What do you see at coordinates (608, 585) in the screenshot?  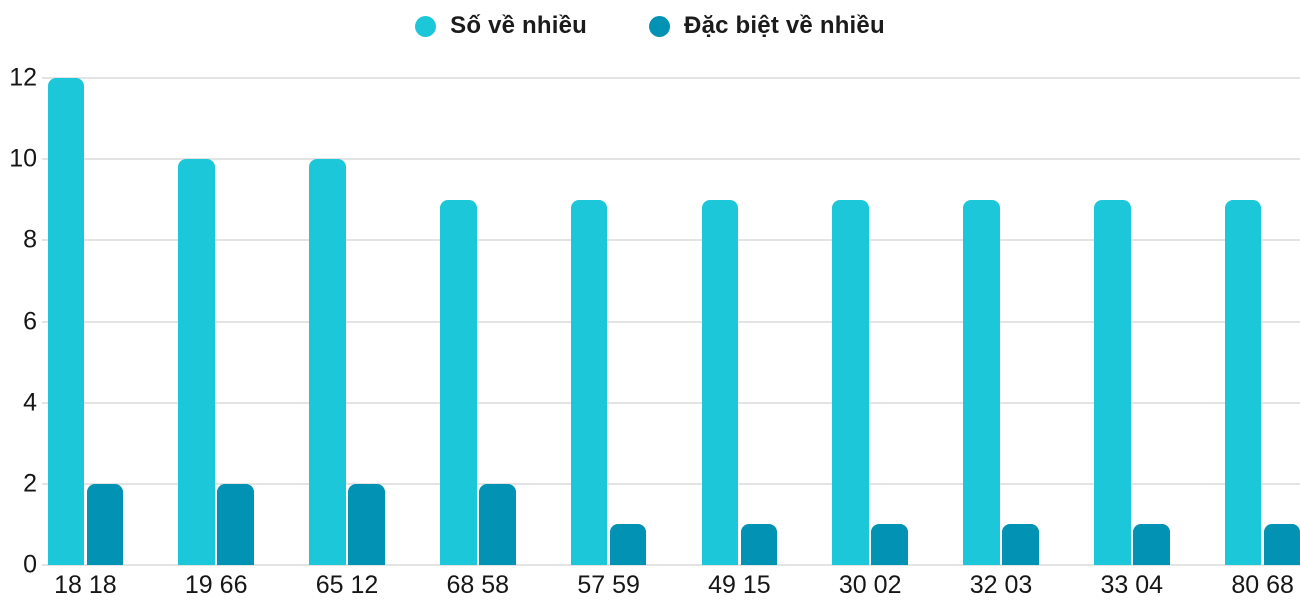 I see `x-axis-category-label: 57 59` at bounding box center [608, 585].